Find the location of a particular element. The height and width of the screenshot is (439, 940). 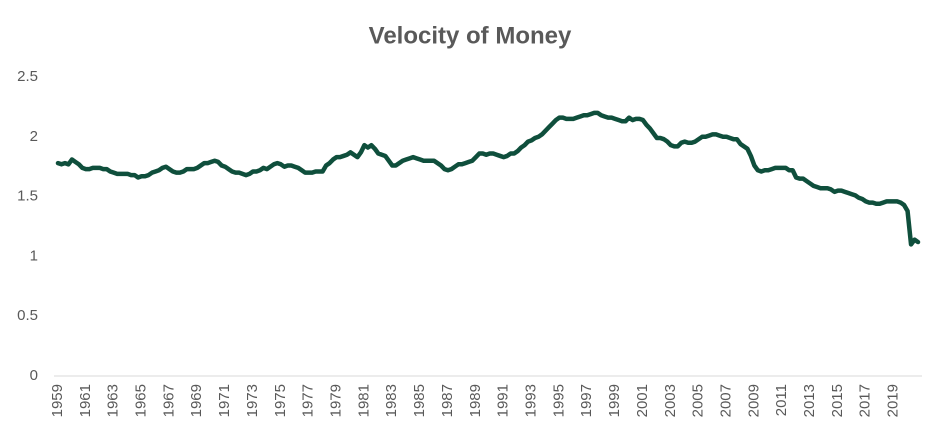

x-tick-label: 1995 is located at coordinates (558, 400).